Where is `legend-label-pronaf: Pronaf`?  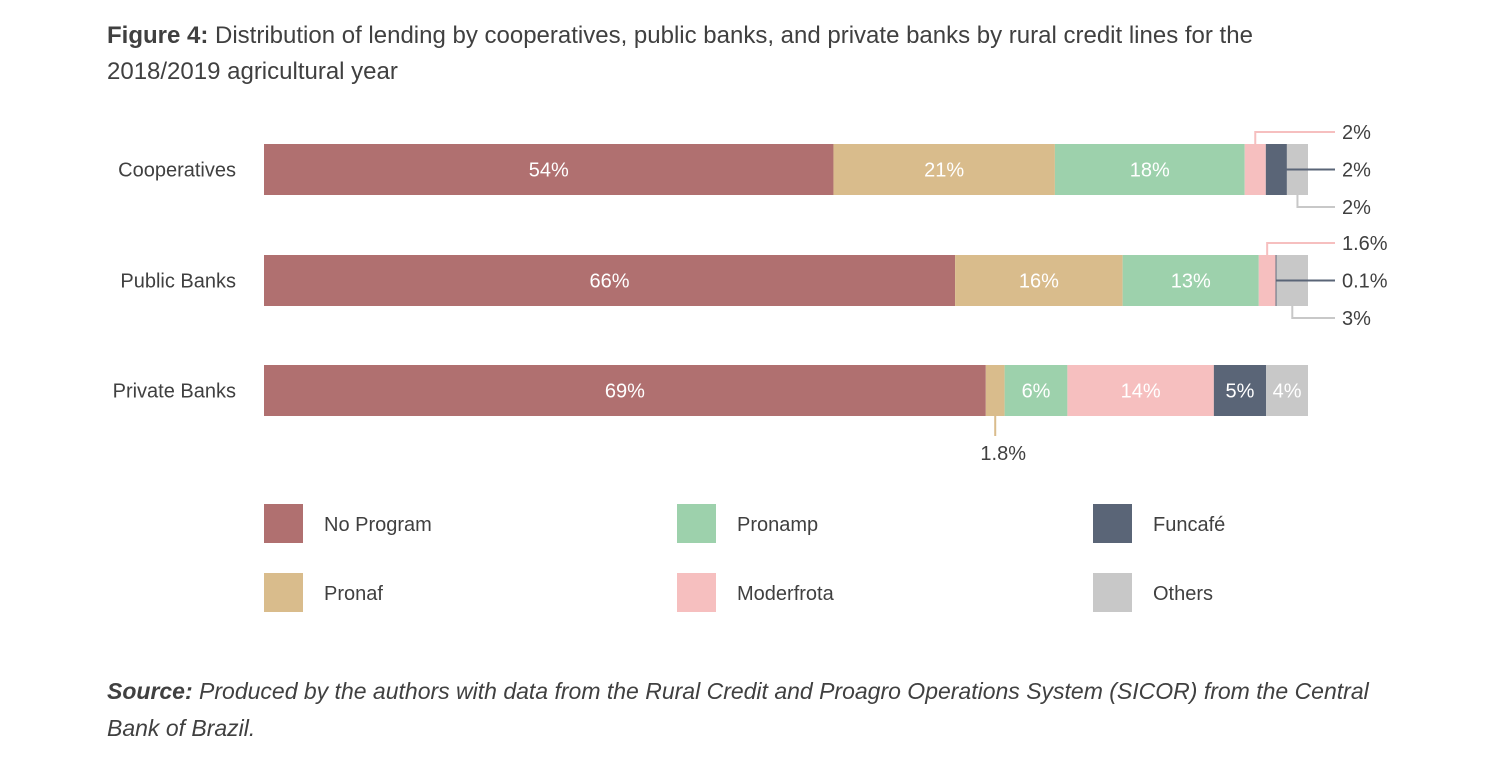 legend-label-pronaf: Pronaf is located at coordinates (353, 594).